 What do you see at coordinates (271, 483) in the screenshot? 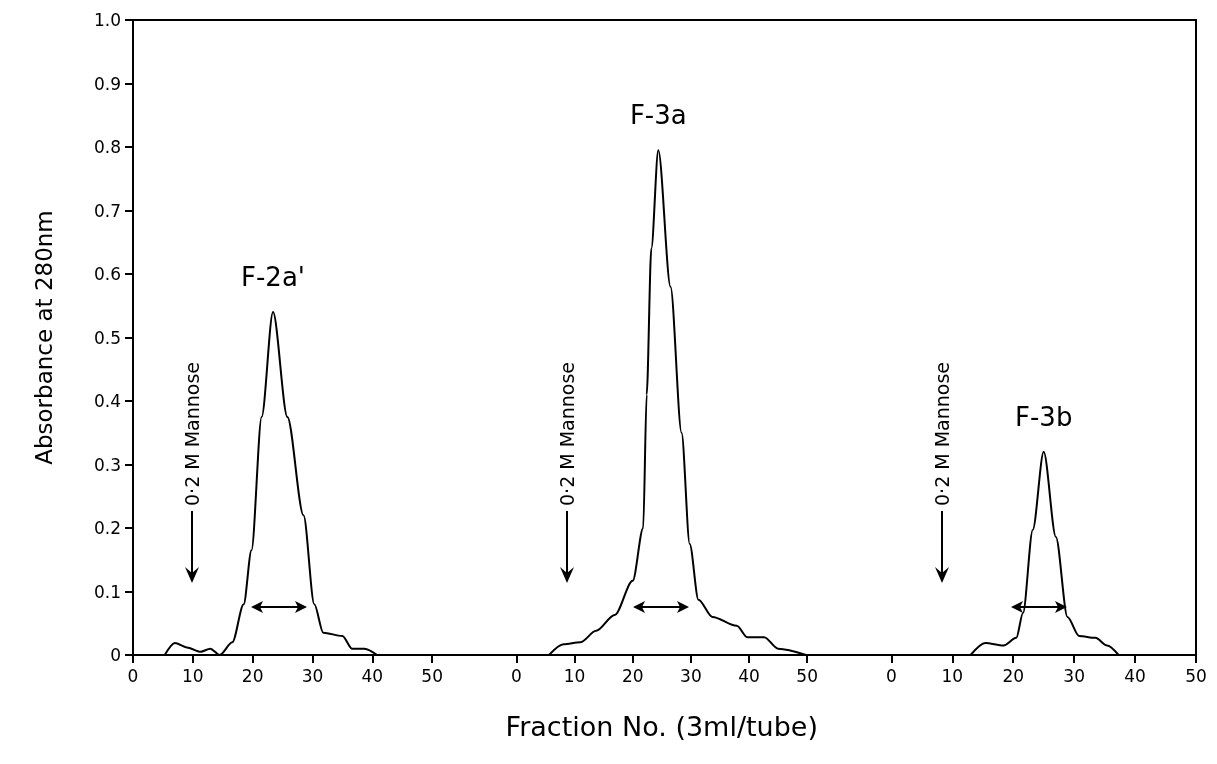
I see `line-series` at bounding box center [271, 483].